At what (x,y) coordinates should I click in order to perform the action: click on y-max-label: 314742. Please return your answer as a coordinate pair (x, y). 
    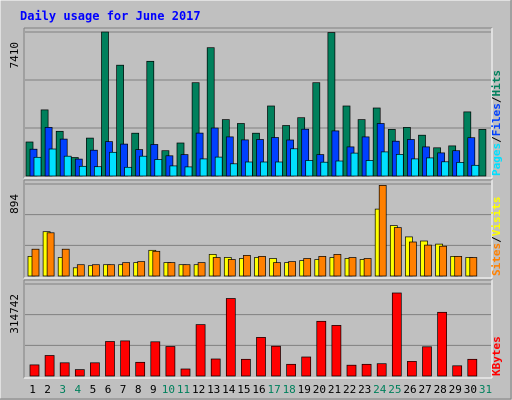
    Looking at the image, I should click on (14, 314).